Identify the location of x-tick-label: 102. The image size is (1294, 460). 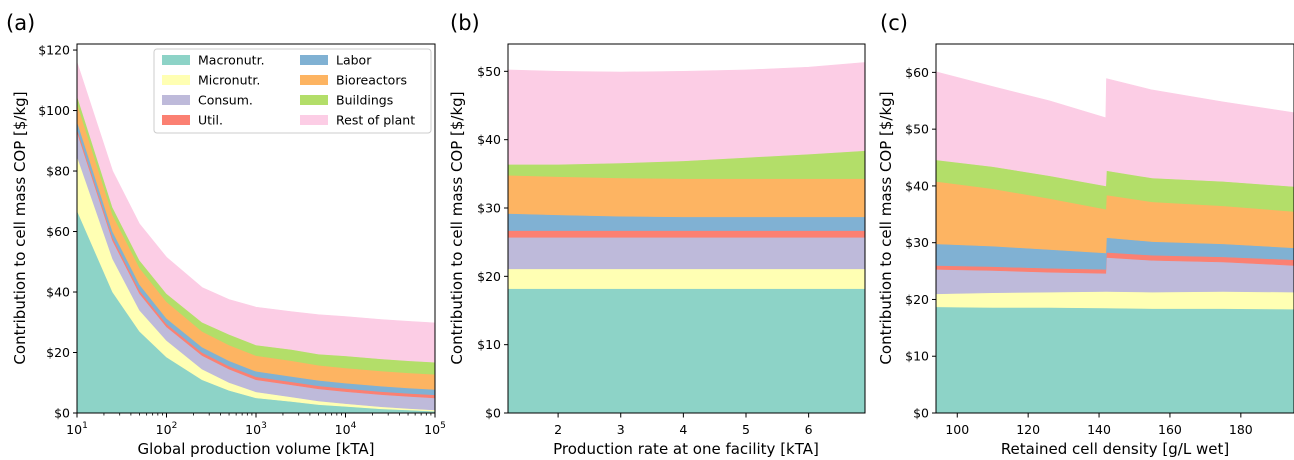
(167, 429).